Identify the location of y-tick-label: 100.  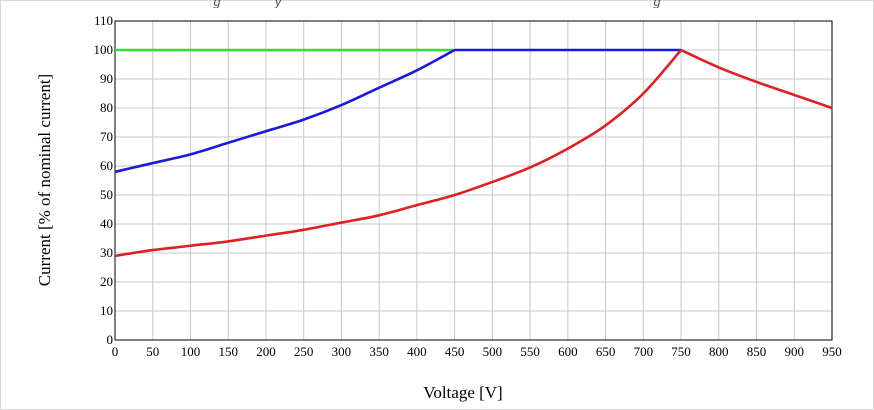
(104, 49).